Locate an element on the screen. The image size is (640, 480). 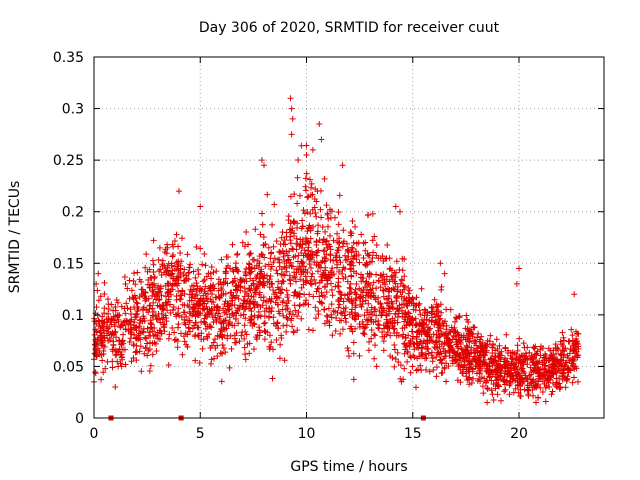
y-tick-label: 0.25 is located at coordinates (68, 161).